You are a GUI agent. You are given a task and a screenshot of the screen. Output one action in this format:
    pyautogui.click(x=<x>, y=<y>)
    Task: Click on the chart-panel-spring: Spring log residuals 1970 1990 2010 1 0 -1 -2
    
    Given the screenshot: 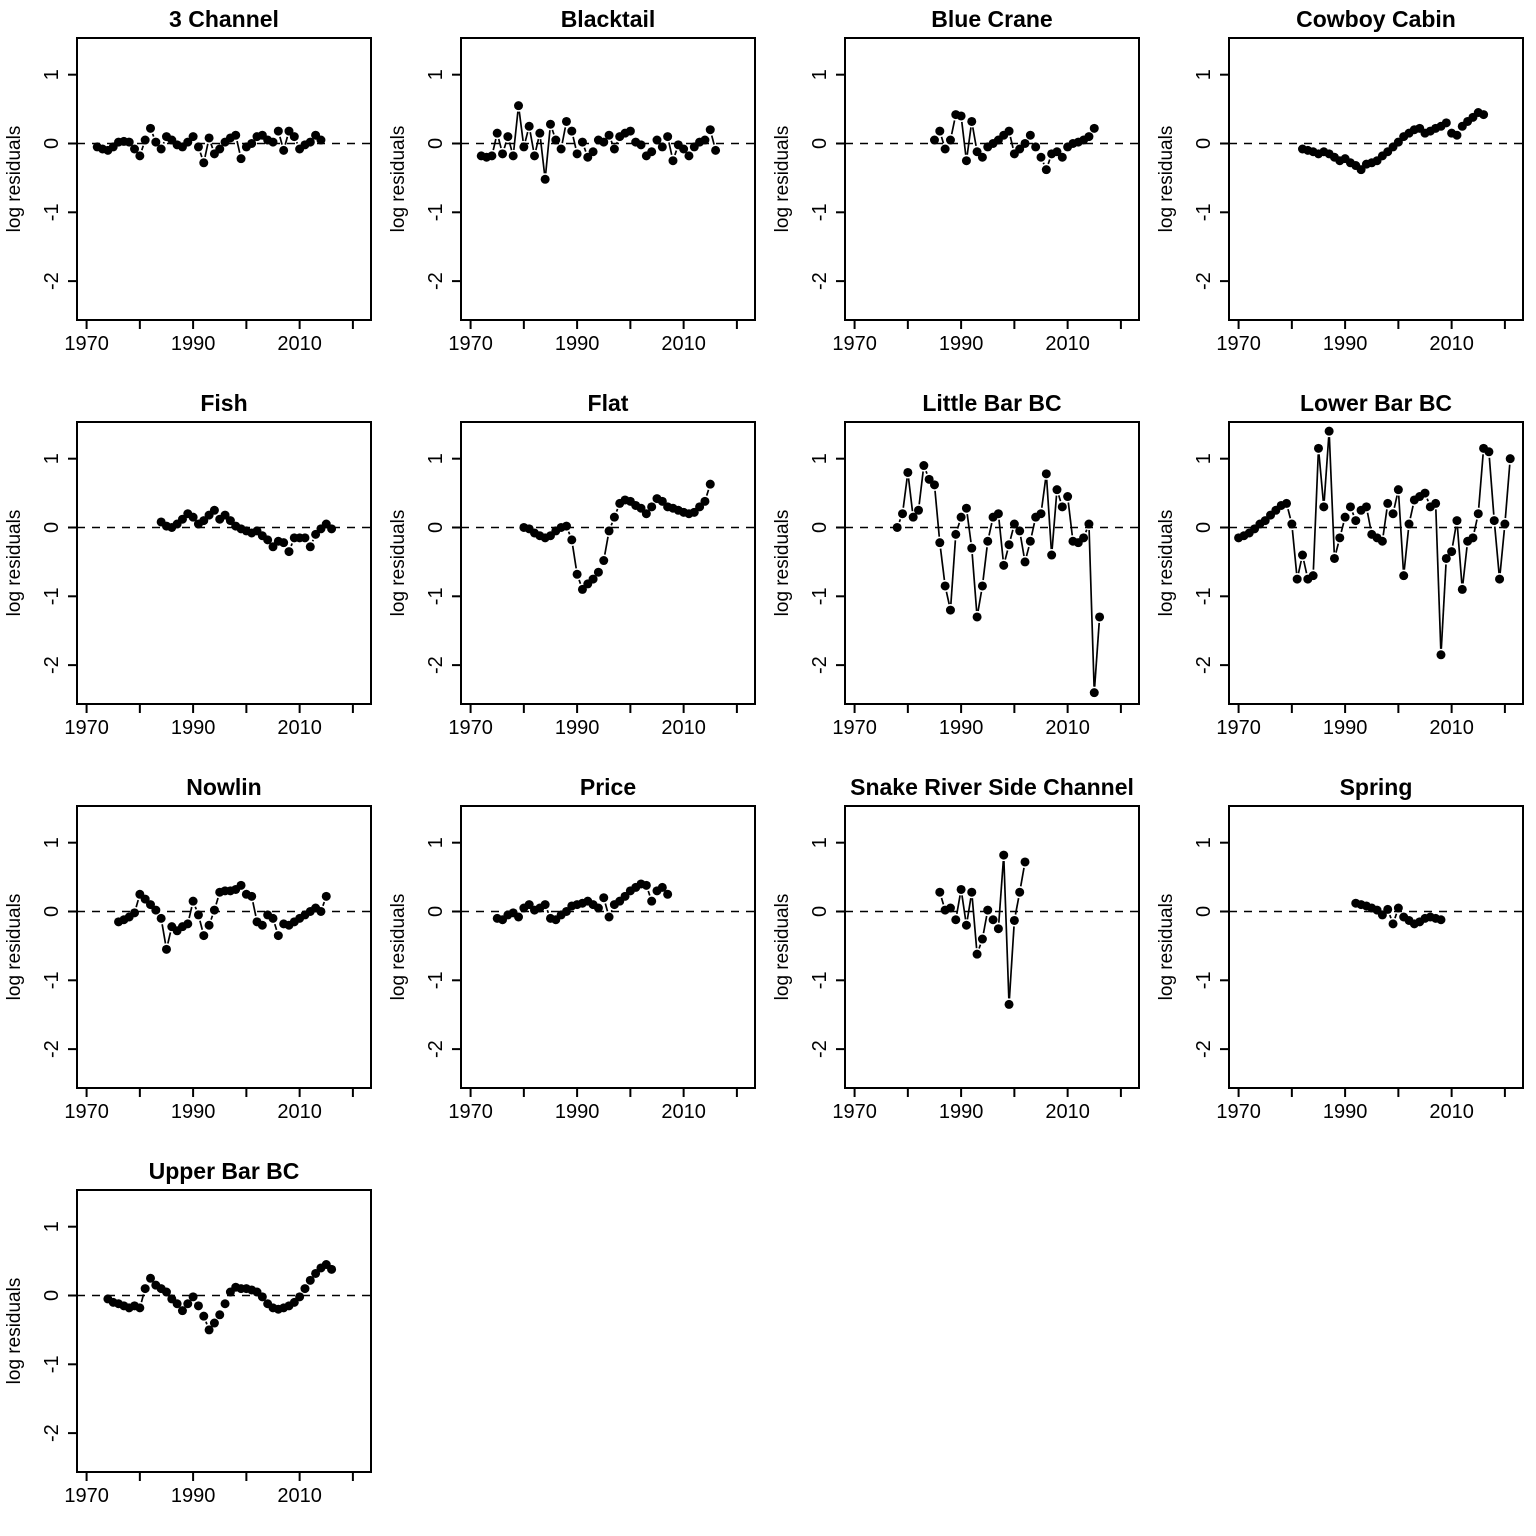 What is the action you would take?
    pyautogui.click(x=1344, y=960)
    